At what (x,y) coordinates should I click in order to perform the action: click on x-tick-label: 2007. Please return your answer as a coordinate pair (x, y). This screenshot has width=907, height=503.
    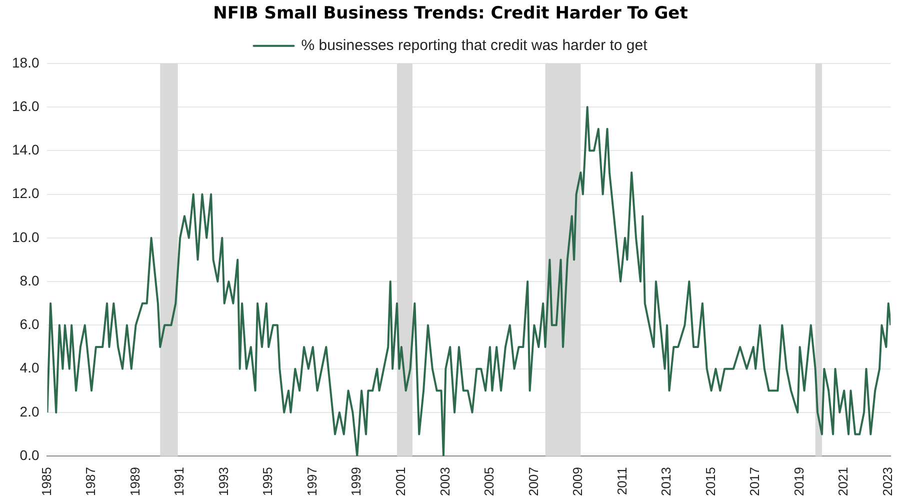
    Looking at the image, I should click on (533, 481).